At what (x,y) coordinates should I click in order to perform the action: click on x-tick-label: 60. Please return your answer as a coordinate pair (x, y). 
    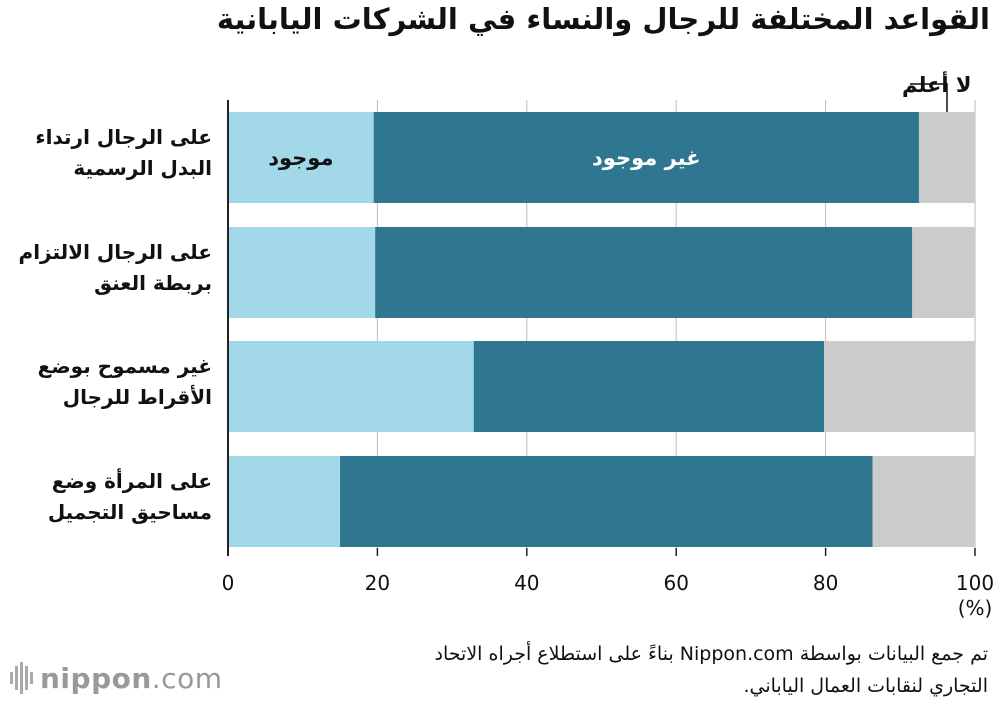
    Looking at the image, I should click on (675, 583).